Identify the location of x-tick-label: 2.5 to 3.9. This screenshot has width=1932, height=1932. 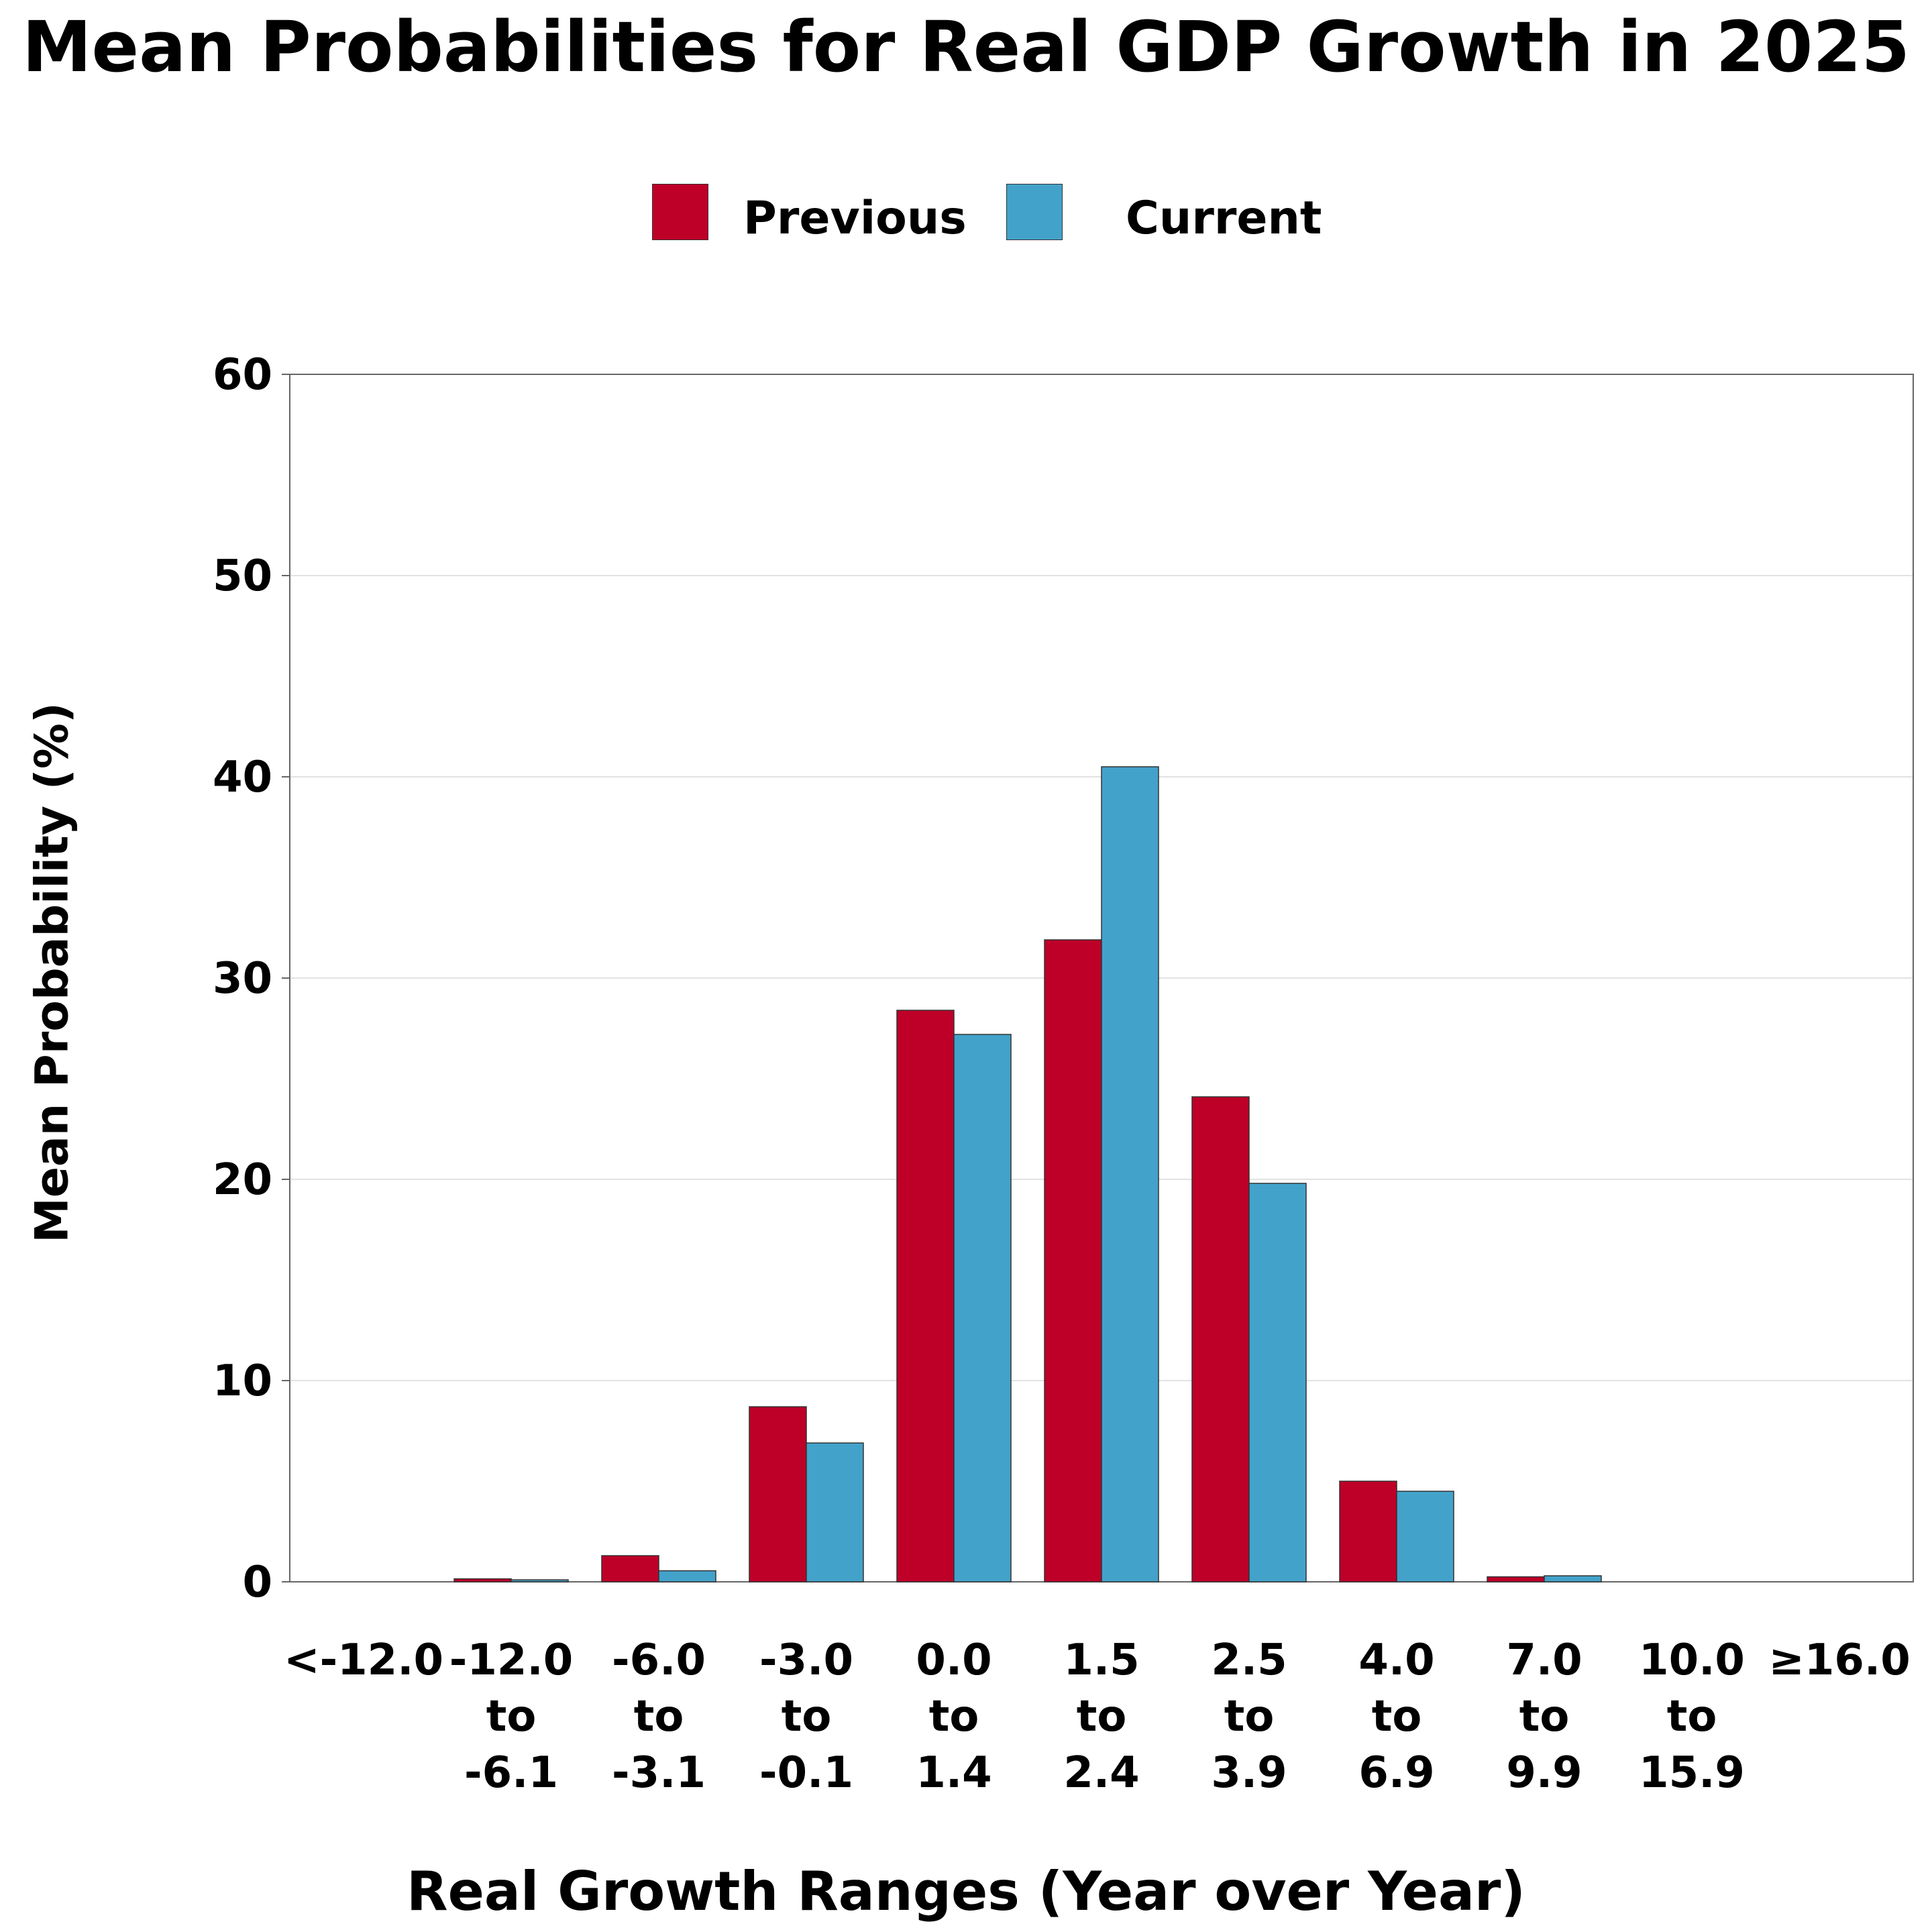
(1249, 1716).